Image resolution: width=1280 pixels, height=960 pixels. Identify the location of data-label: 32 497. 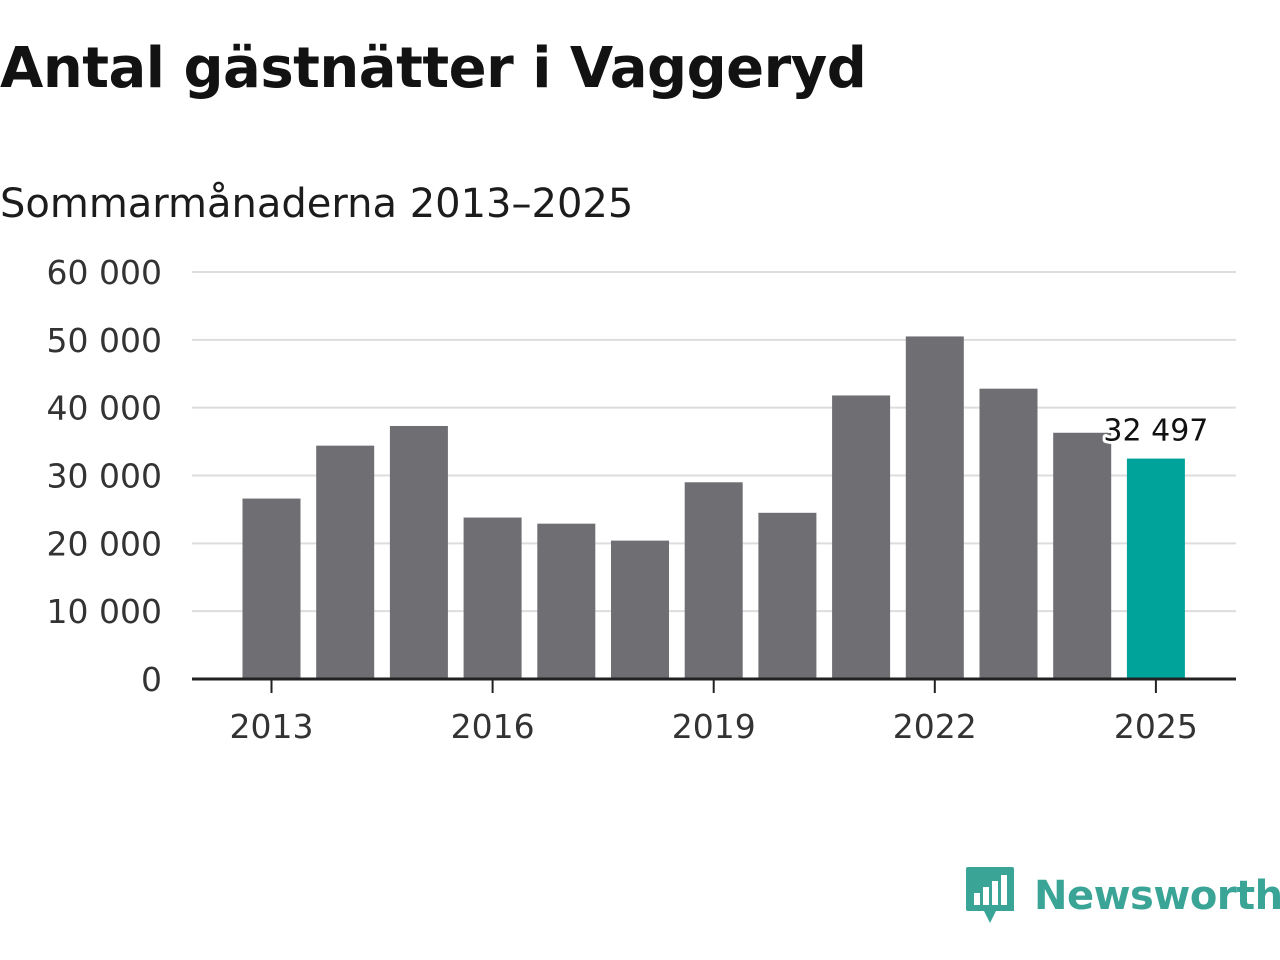
(1155, 431).